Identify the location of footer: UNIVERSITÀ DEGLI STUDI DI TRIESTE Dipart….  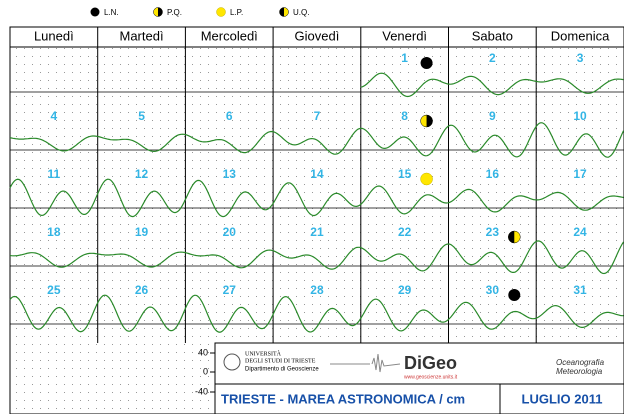
(419, 378).